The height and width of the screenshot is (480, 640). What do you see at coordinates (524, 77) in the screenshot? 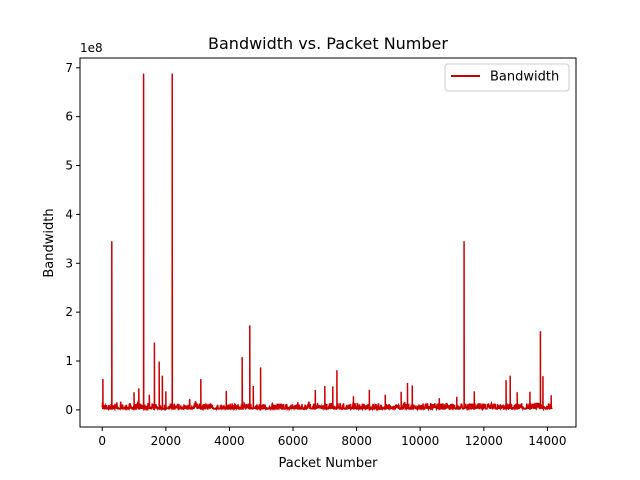
I see `legend-label-bandwidth: Bandwidth` at bounding box center [524, 77].